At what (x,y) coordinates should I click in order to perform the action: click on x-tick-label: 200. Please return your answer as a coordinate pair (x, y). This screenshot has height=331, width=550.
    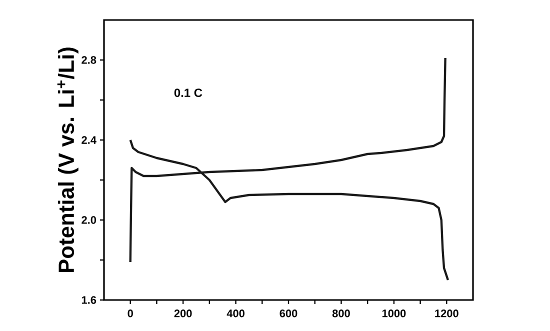
    Looking at the image, I should click on (183, 314).